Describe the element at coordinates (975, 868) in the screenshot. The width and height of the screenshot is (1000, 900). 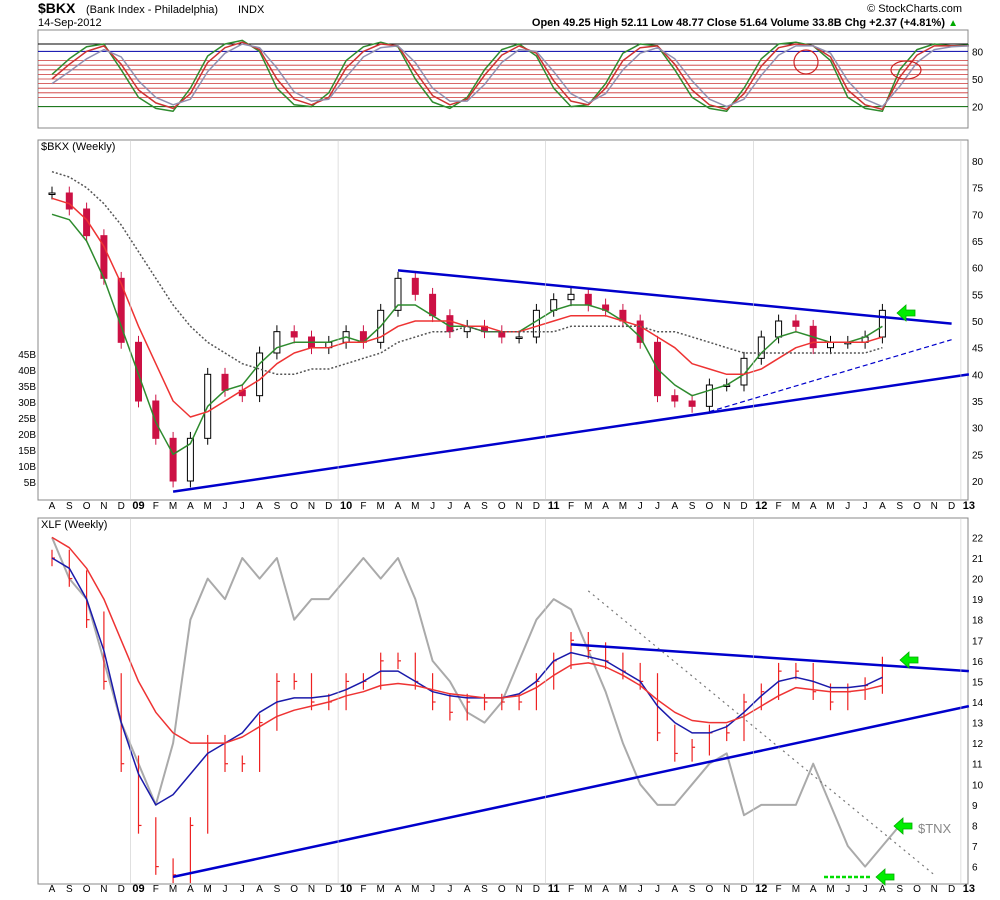
I see `xlf-y-tick-label: 6` at that location.